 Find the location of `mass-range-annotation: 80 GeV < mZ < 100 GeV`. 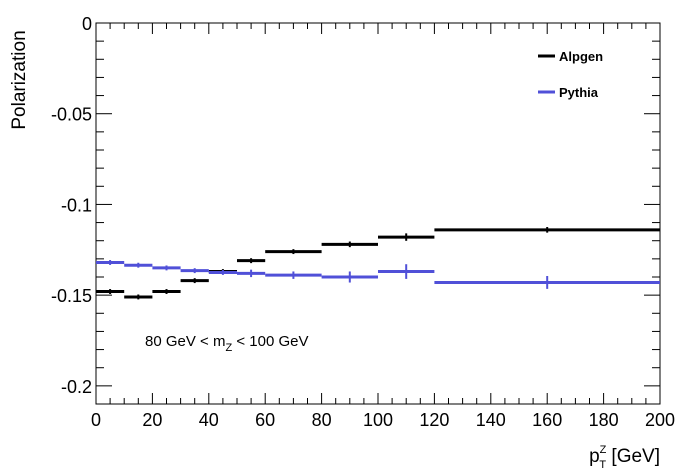

mass-range-annotation: 80 GeV < mZ < 100 GeV is located at coordinates (227, 343).